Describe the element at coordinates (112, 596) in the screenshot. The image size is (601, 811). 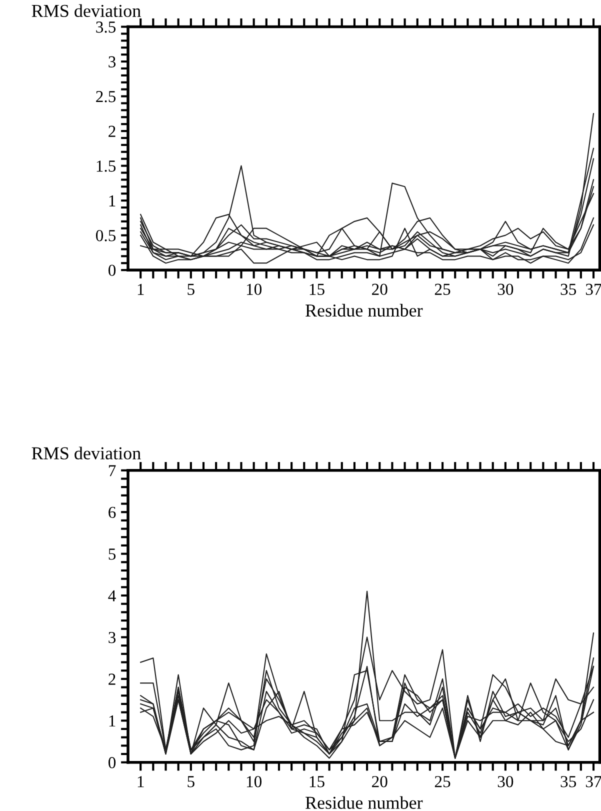
I see `y-tick-label: 4` at that location.